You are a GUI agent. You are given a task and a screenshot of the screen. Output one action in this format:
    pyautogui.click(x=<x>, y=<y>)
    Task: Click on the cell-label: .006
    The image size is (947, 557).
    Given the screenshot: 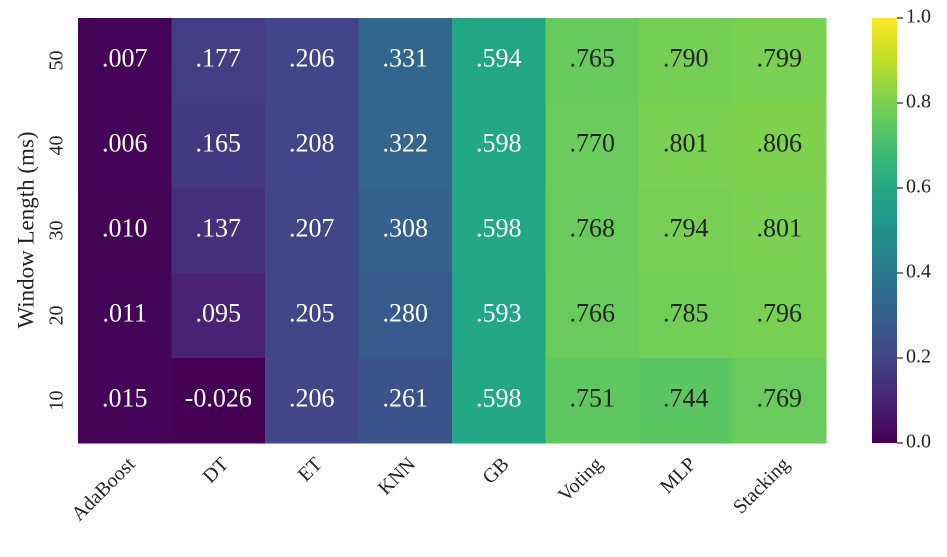 What is the action you would take?
    pyautogui.click(x=125, y=142)
    